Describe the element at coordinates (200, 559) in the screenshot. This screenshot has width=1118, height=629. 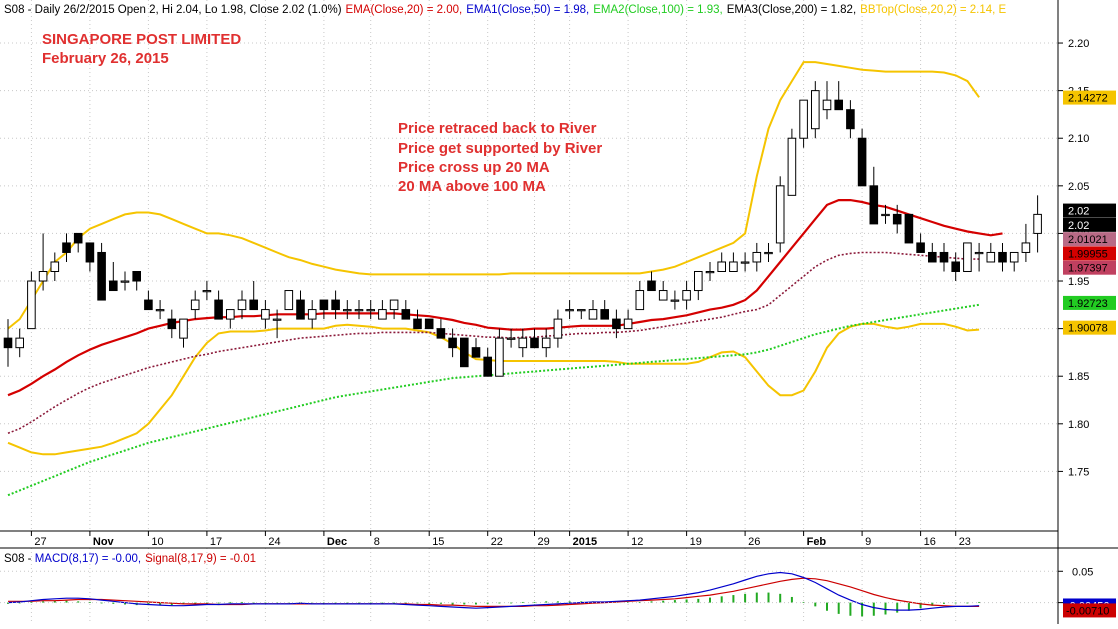
I see `signal-legend: Signal(8,17,9) = -0.01` at that location.